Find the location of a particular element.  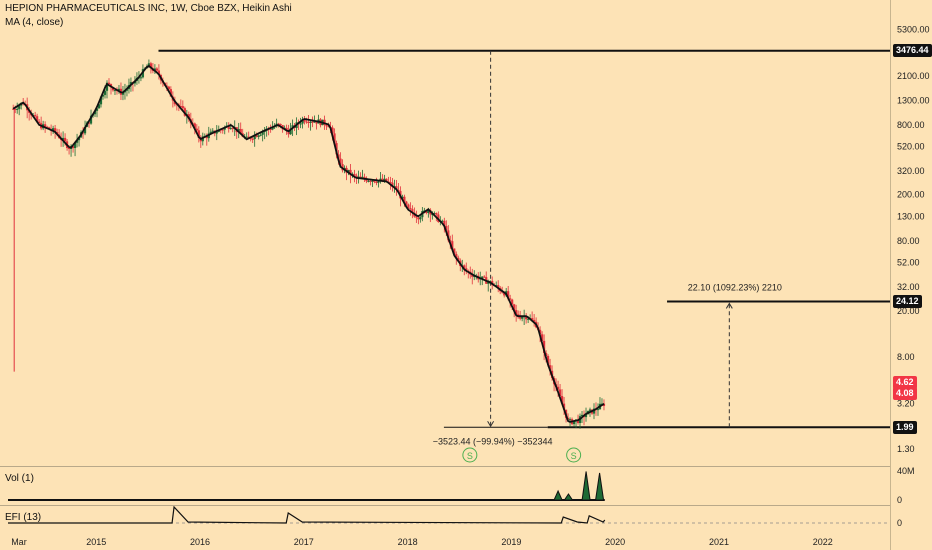

drop-measure-arrowhead is located at coordinates (491, 424).